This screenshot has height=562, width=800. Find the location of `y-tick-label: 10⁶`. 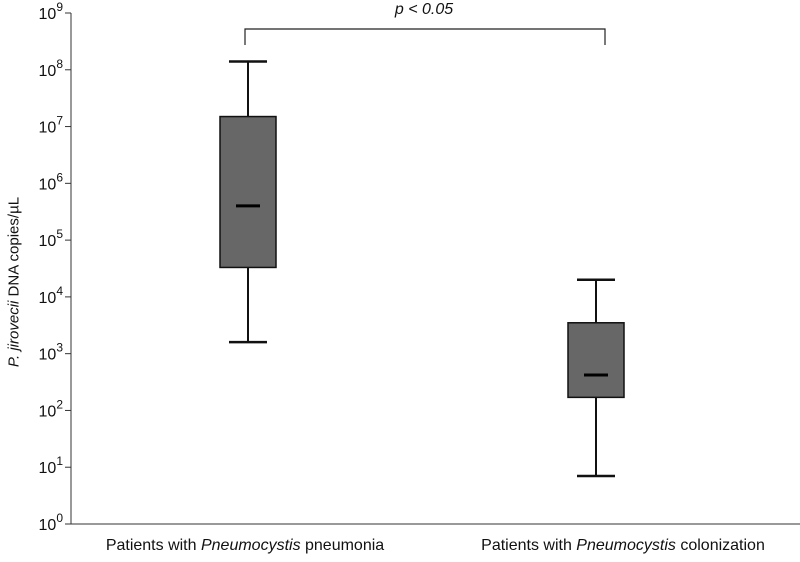

y-tick-label: 10⁶ is located at coordinates (51, 181).